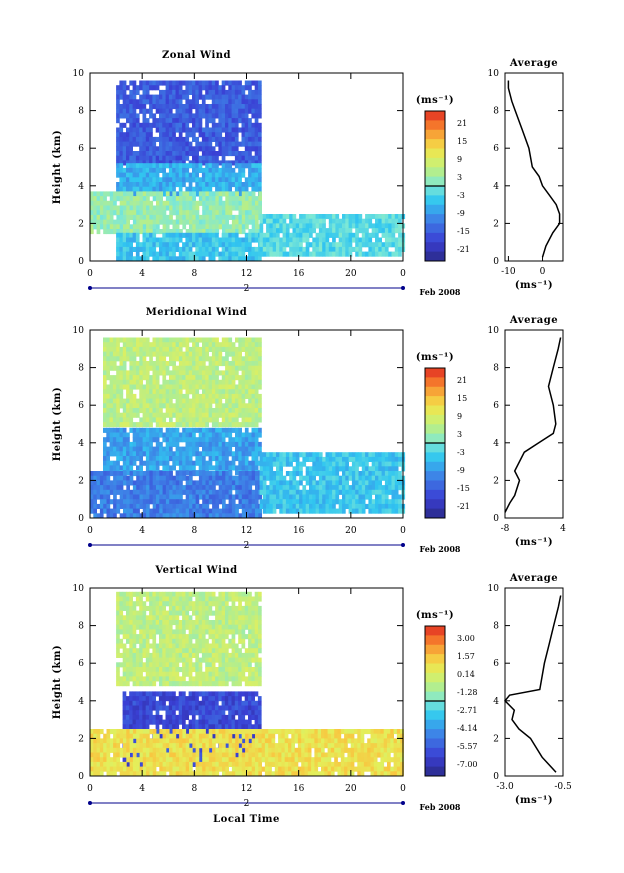 Image resolution: width=624 pixels, height=873 pixels. Describe the element at coordinates (463, 506) in the screenshot. I see `colorbar-tick-label: -21` at that location.